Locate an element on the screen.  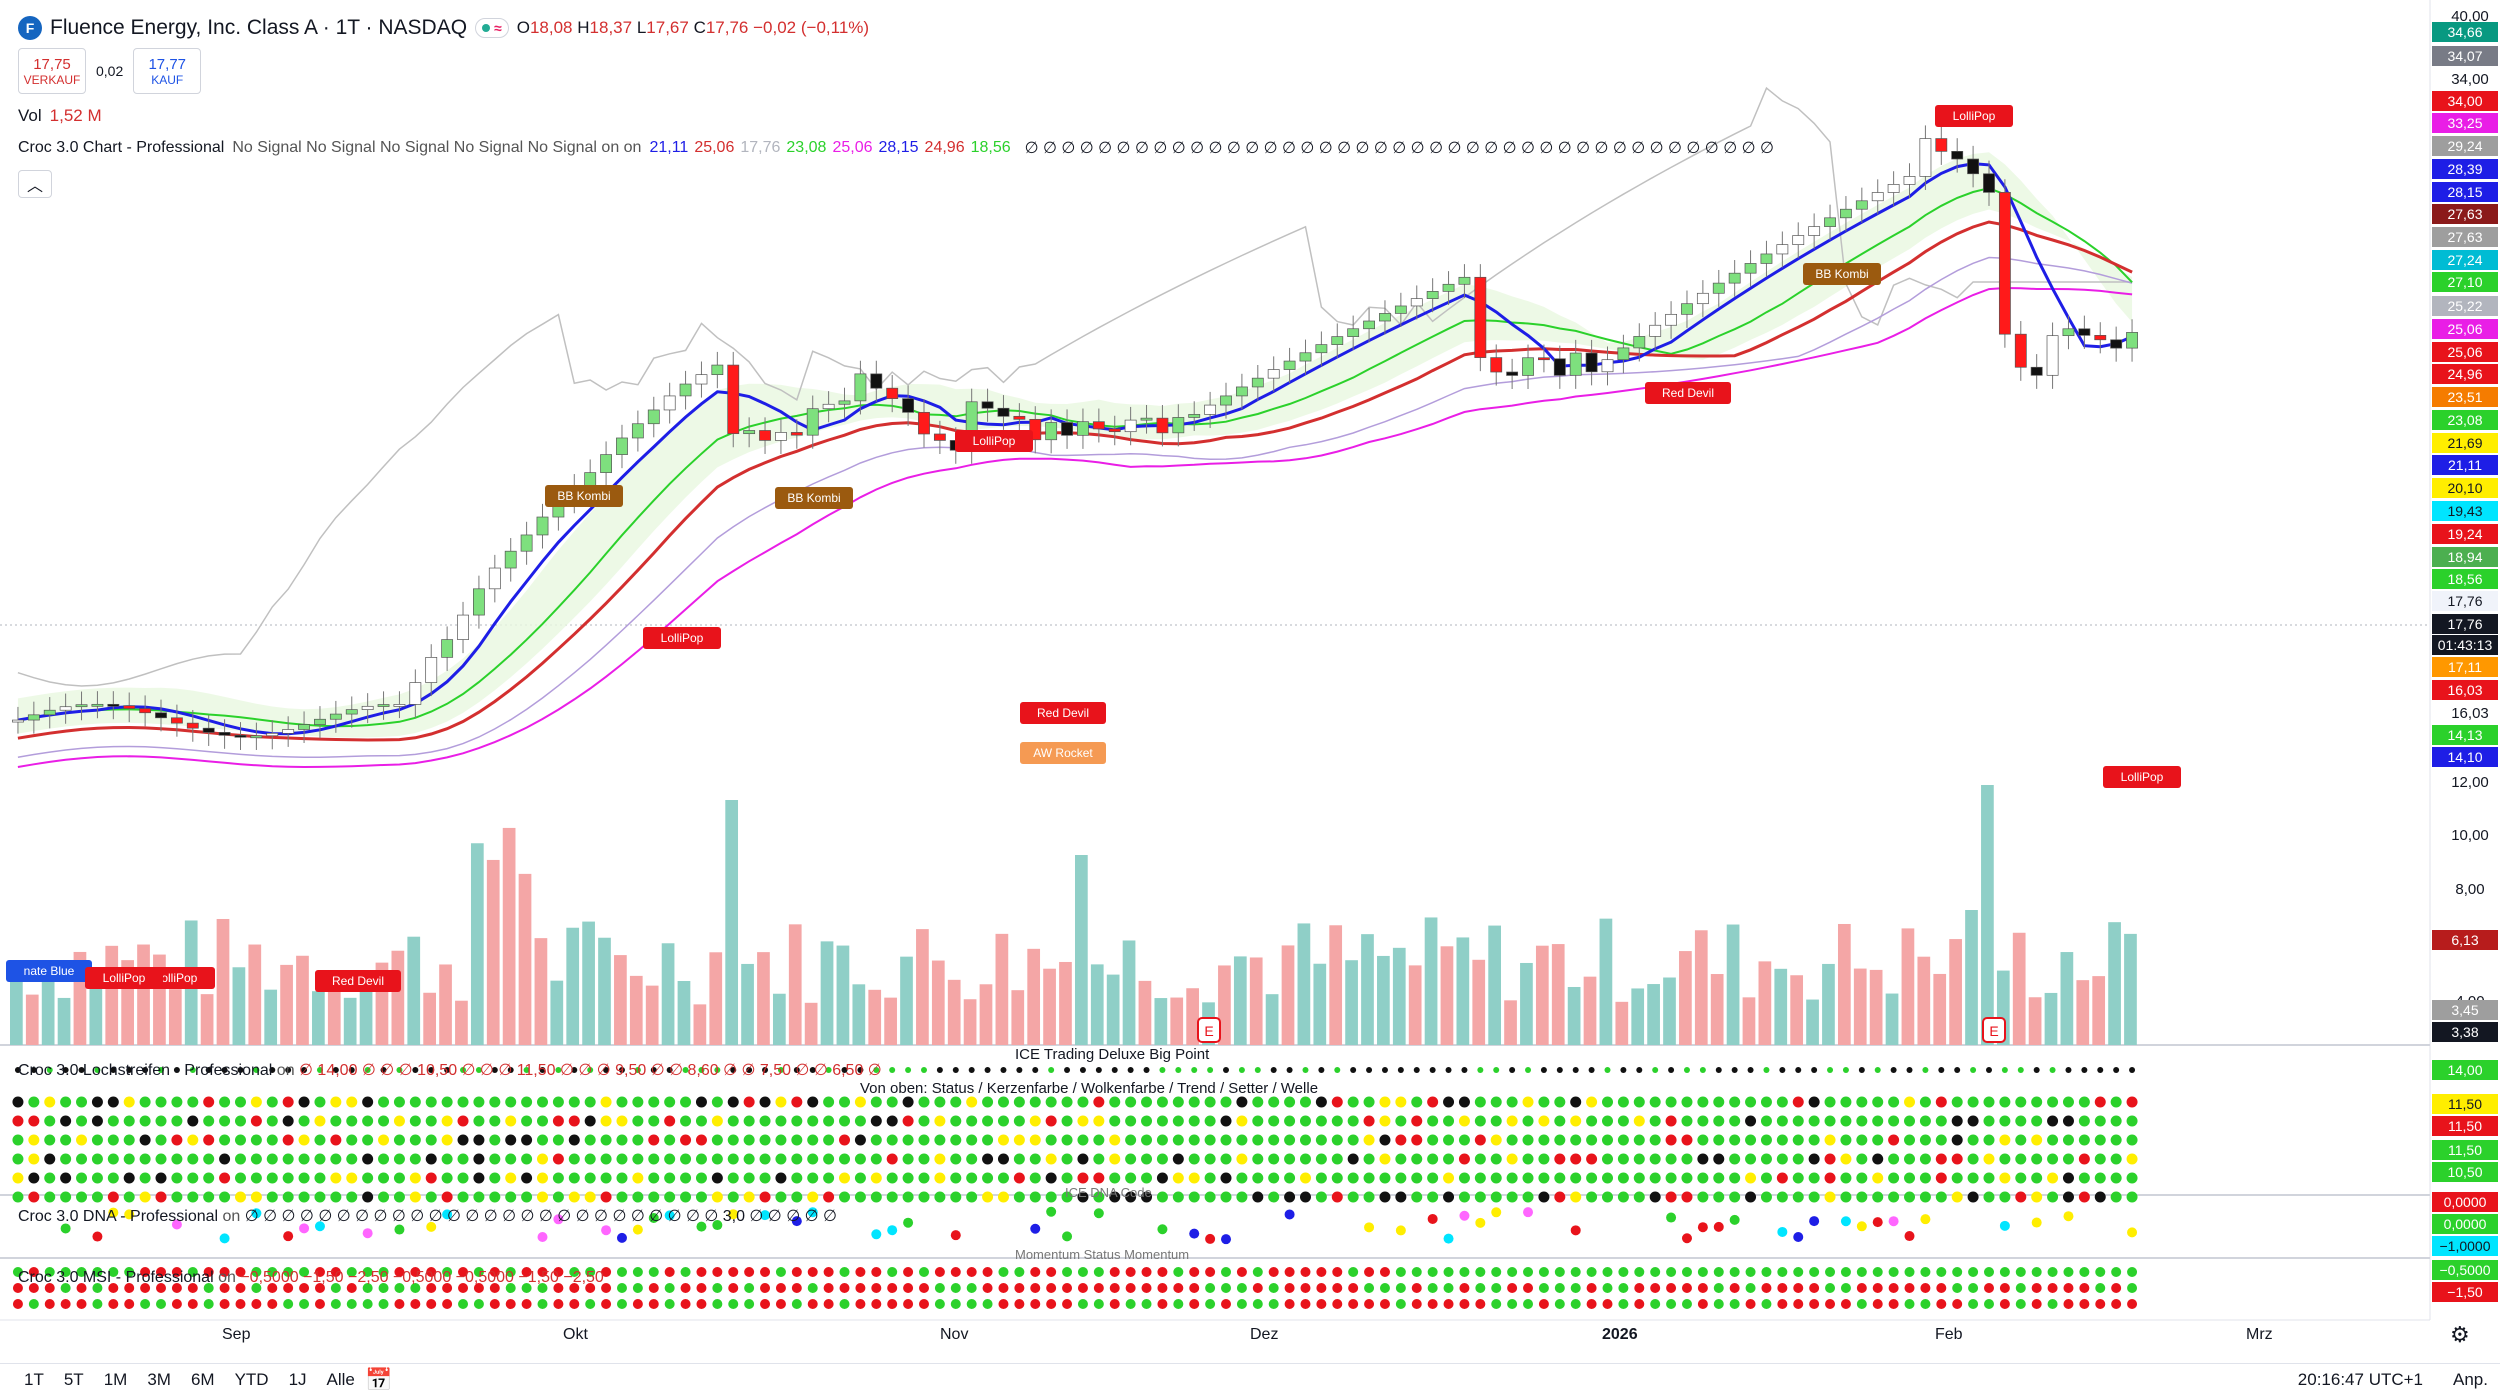
buy-button: 17,77 KAUF is located at coordinates (167, 71).